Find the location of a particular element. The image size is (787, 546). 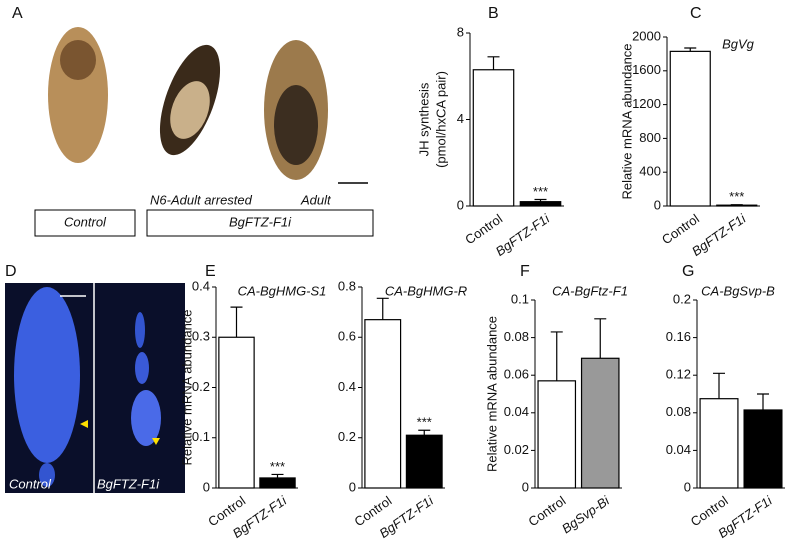

cockroach-photos is located at coordinates (188, 103).